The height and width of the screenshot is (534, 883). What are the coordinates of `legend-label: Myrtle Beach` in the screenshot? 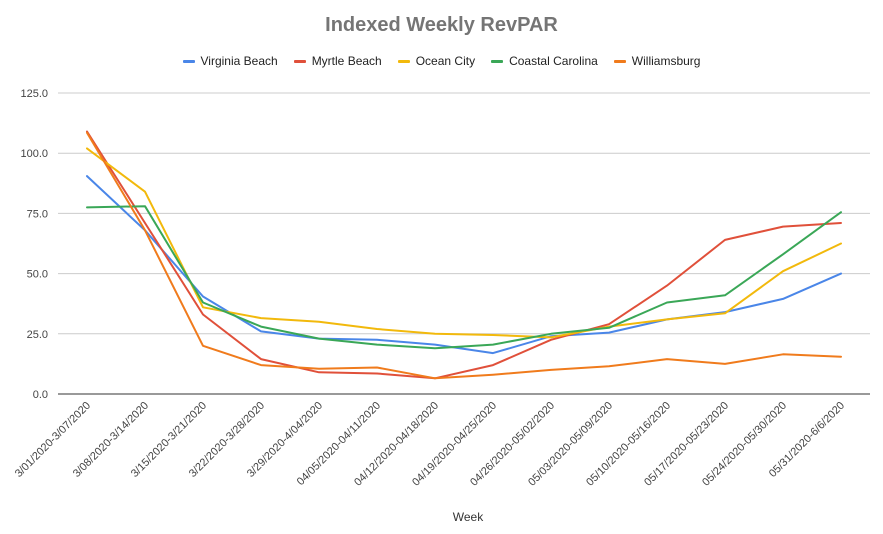 It's located at (346, 61).